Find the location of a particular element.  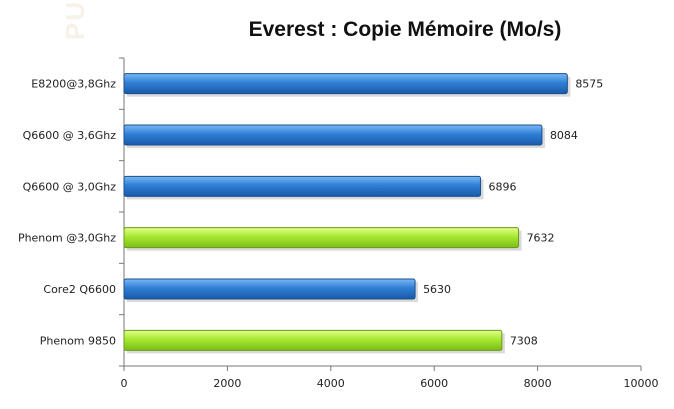

value-label: 8575 is located at coordinates (589, 84).